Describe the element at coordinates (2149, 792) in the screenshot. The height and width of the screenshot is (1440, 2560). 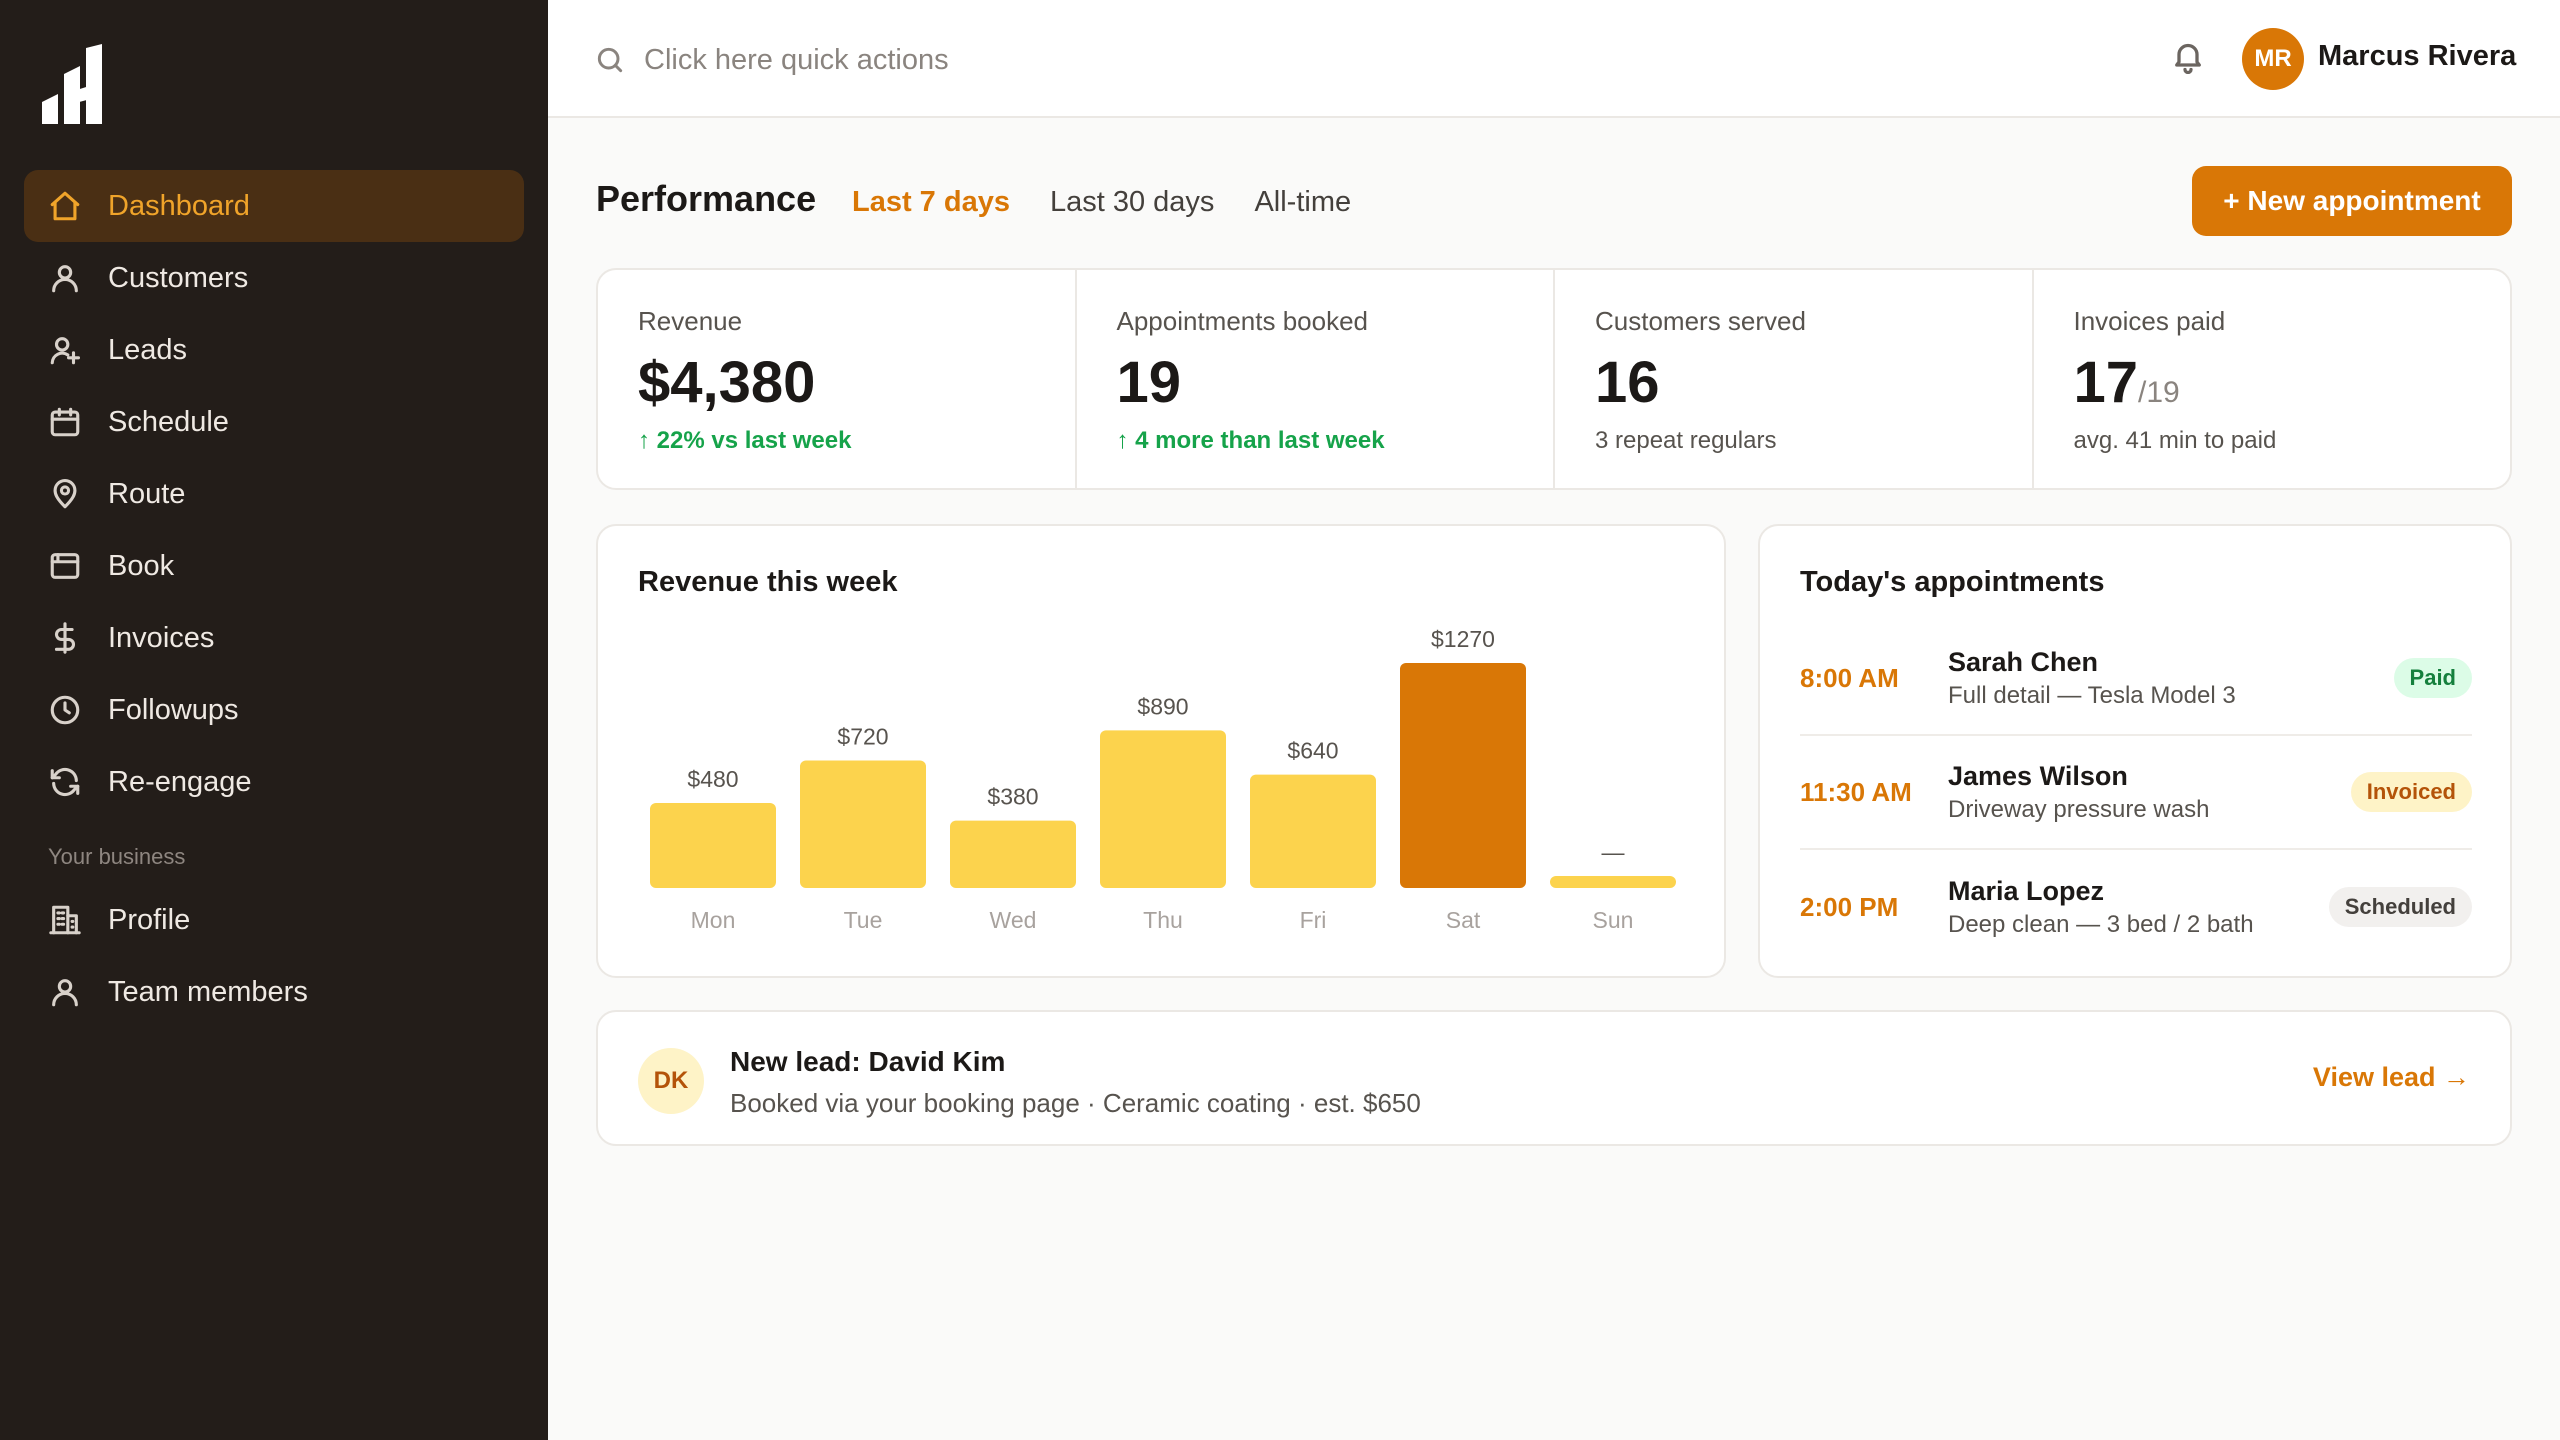
I see `appointment-info: James Wilson Driveway pressure wash` at that location.